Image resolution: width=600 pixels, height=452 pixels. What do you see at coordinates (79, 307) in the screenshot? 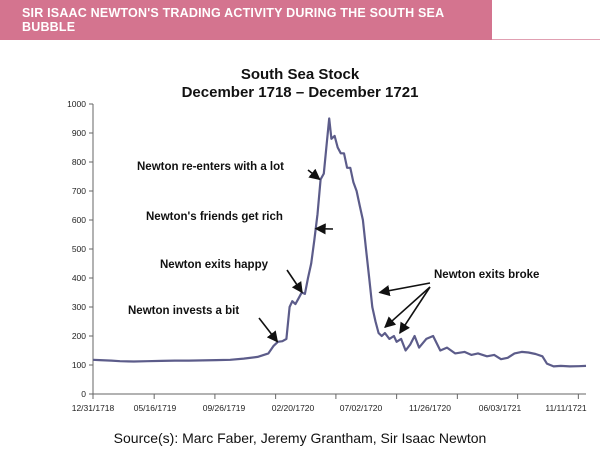
I see `y-tick-label: 300` at bounding box center [79, 307].